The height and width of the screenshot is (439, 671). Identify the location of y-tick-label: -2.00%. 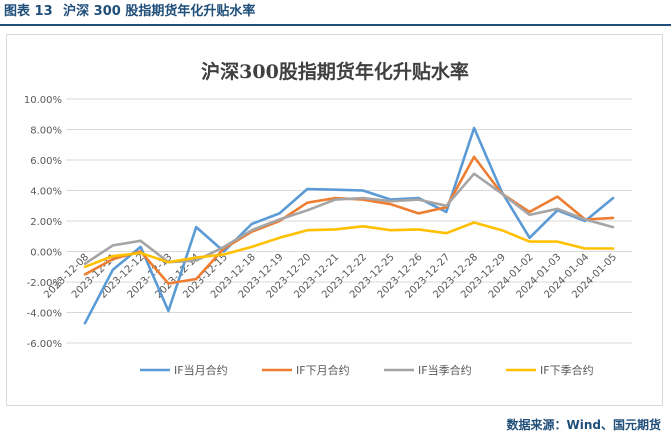
(44, 283).